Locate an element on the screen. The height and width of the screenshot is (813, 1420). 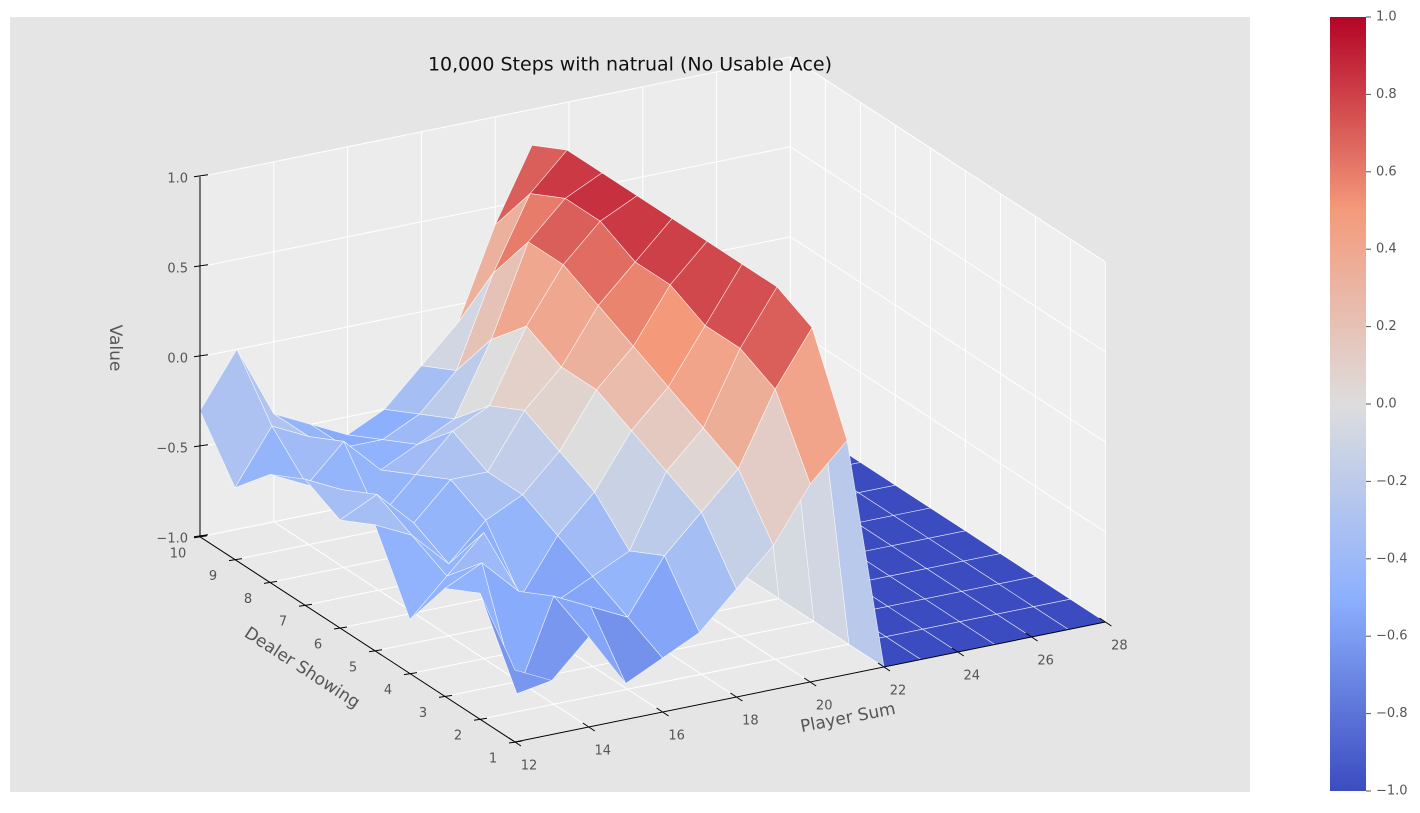
y-tick-label: 10 is located at coordinates (178, 553).